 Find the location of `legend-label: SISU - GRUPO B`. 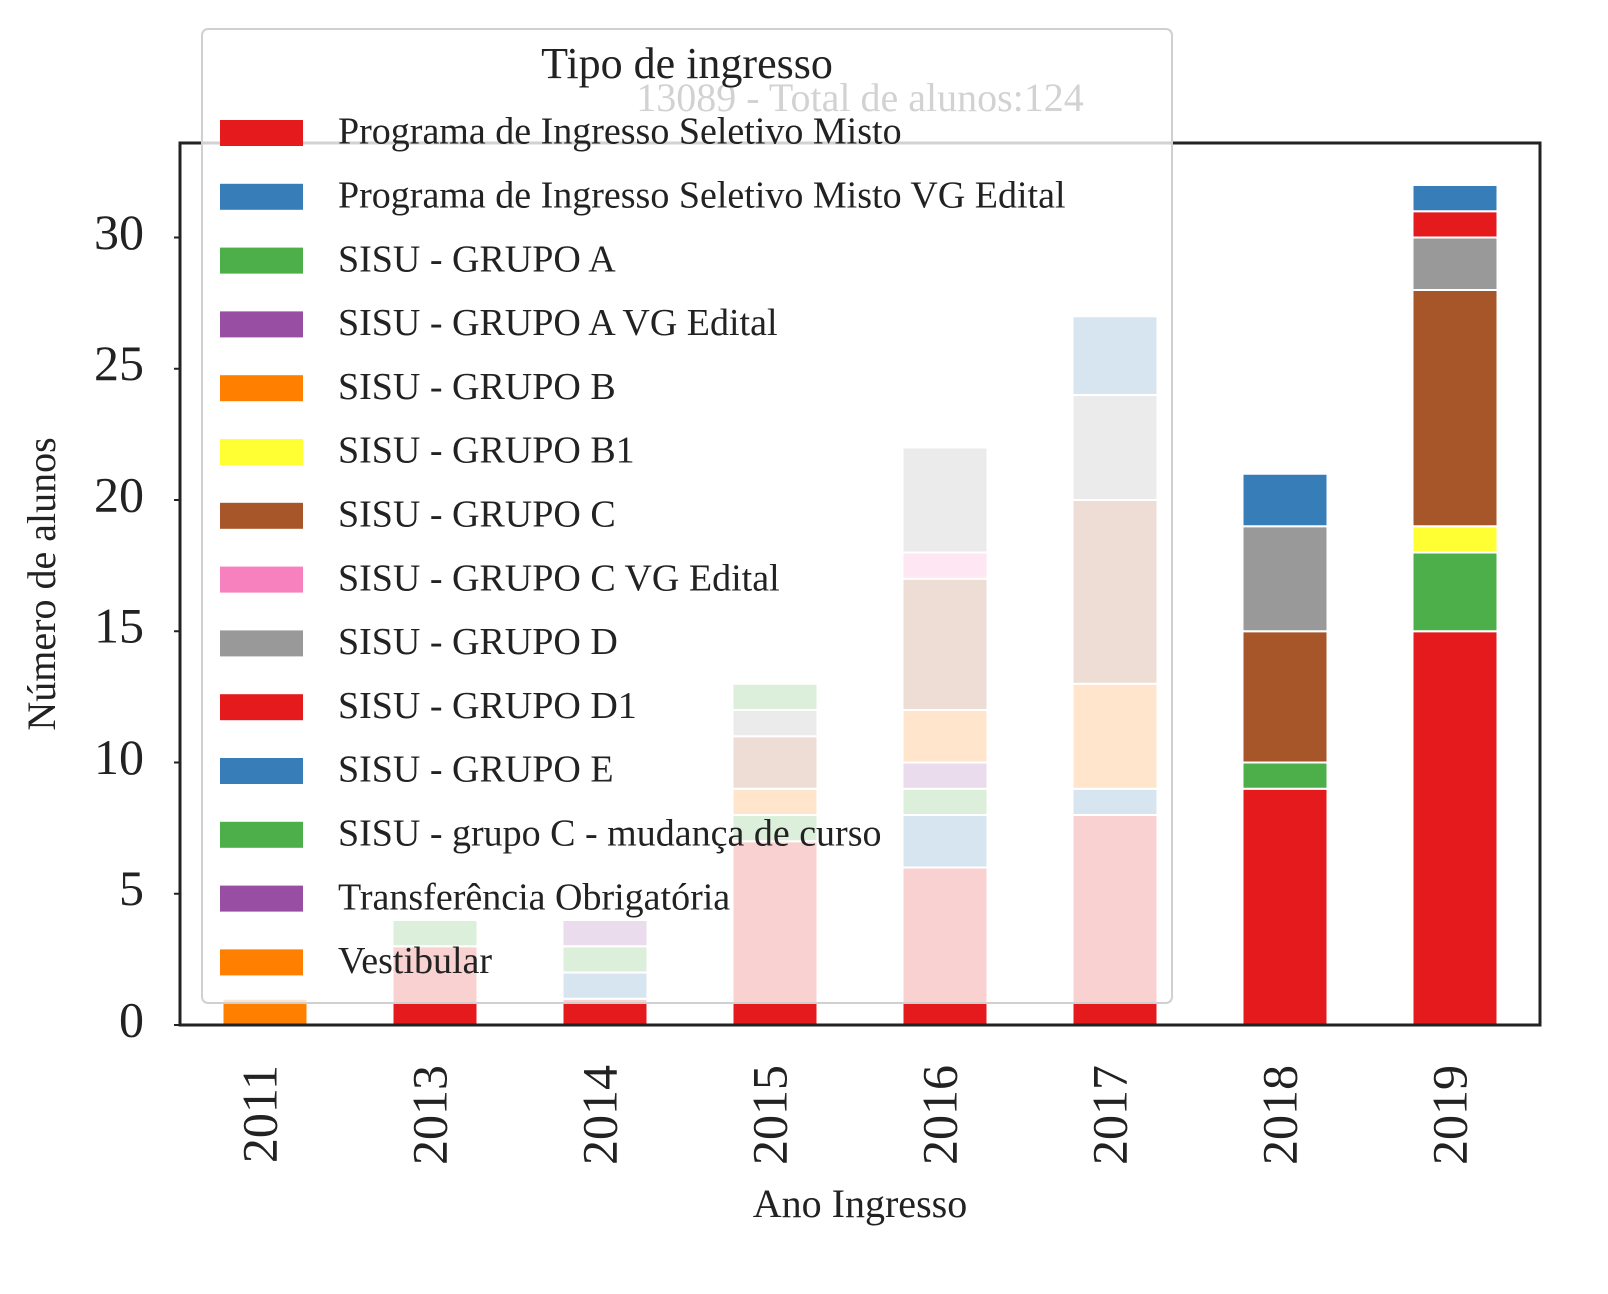

legend-label: SISU - GRUPO B is located at coordinates (477, 387).